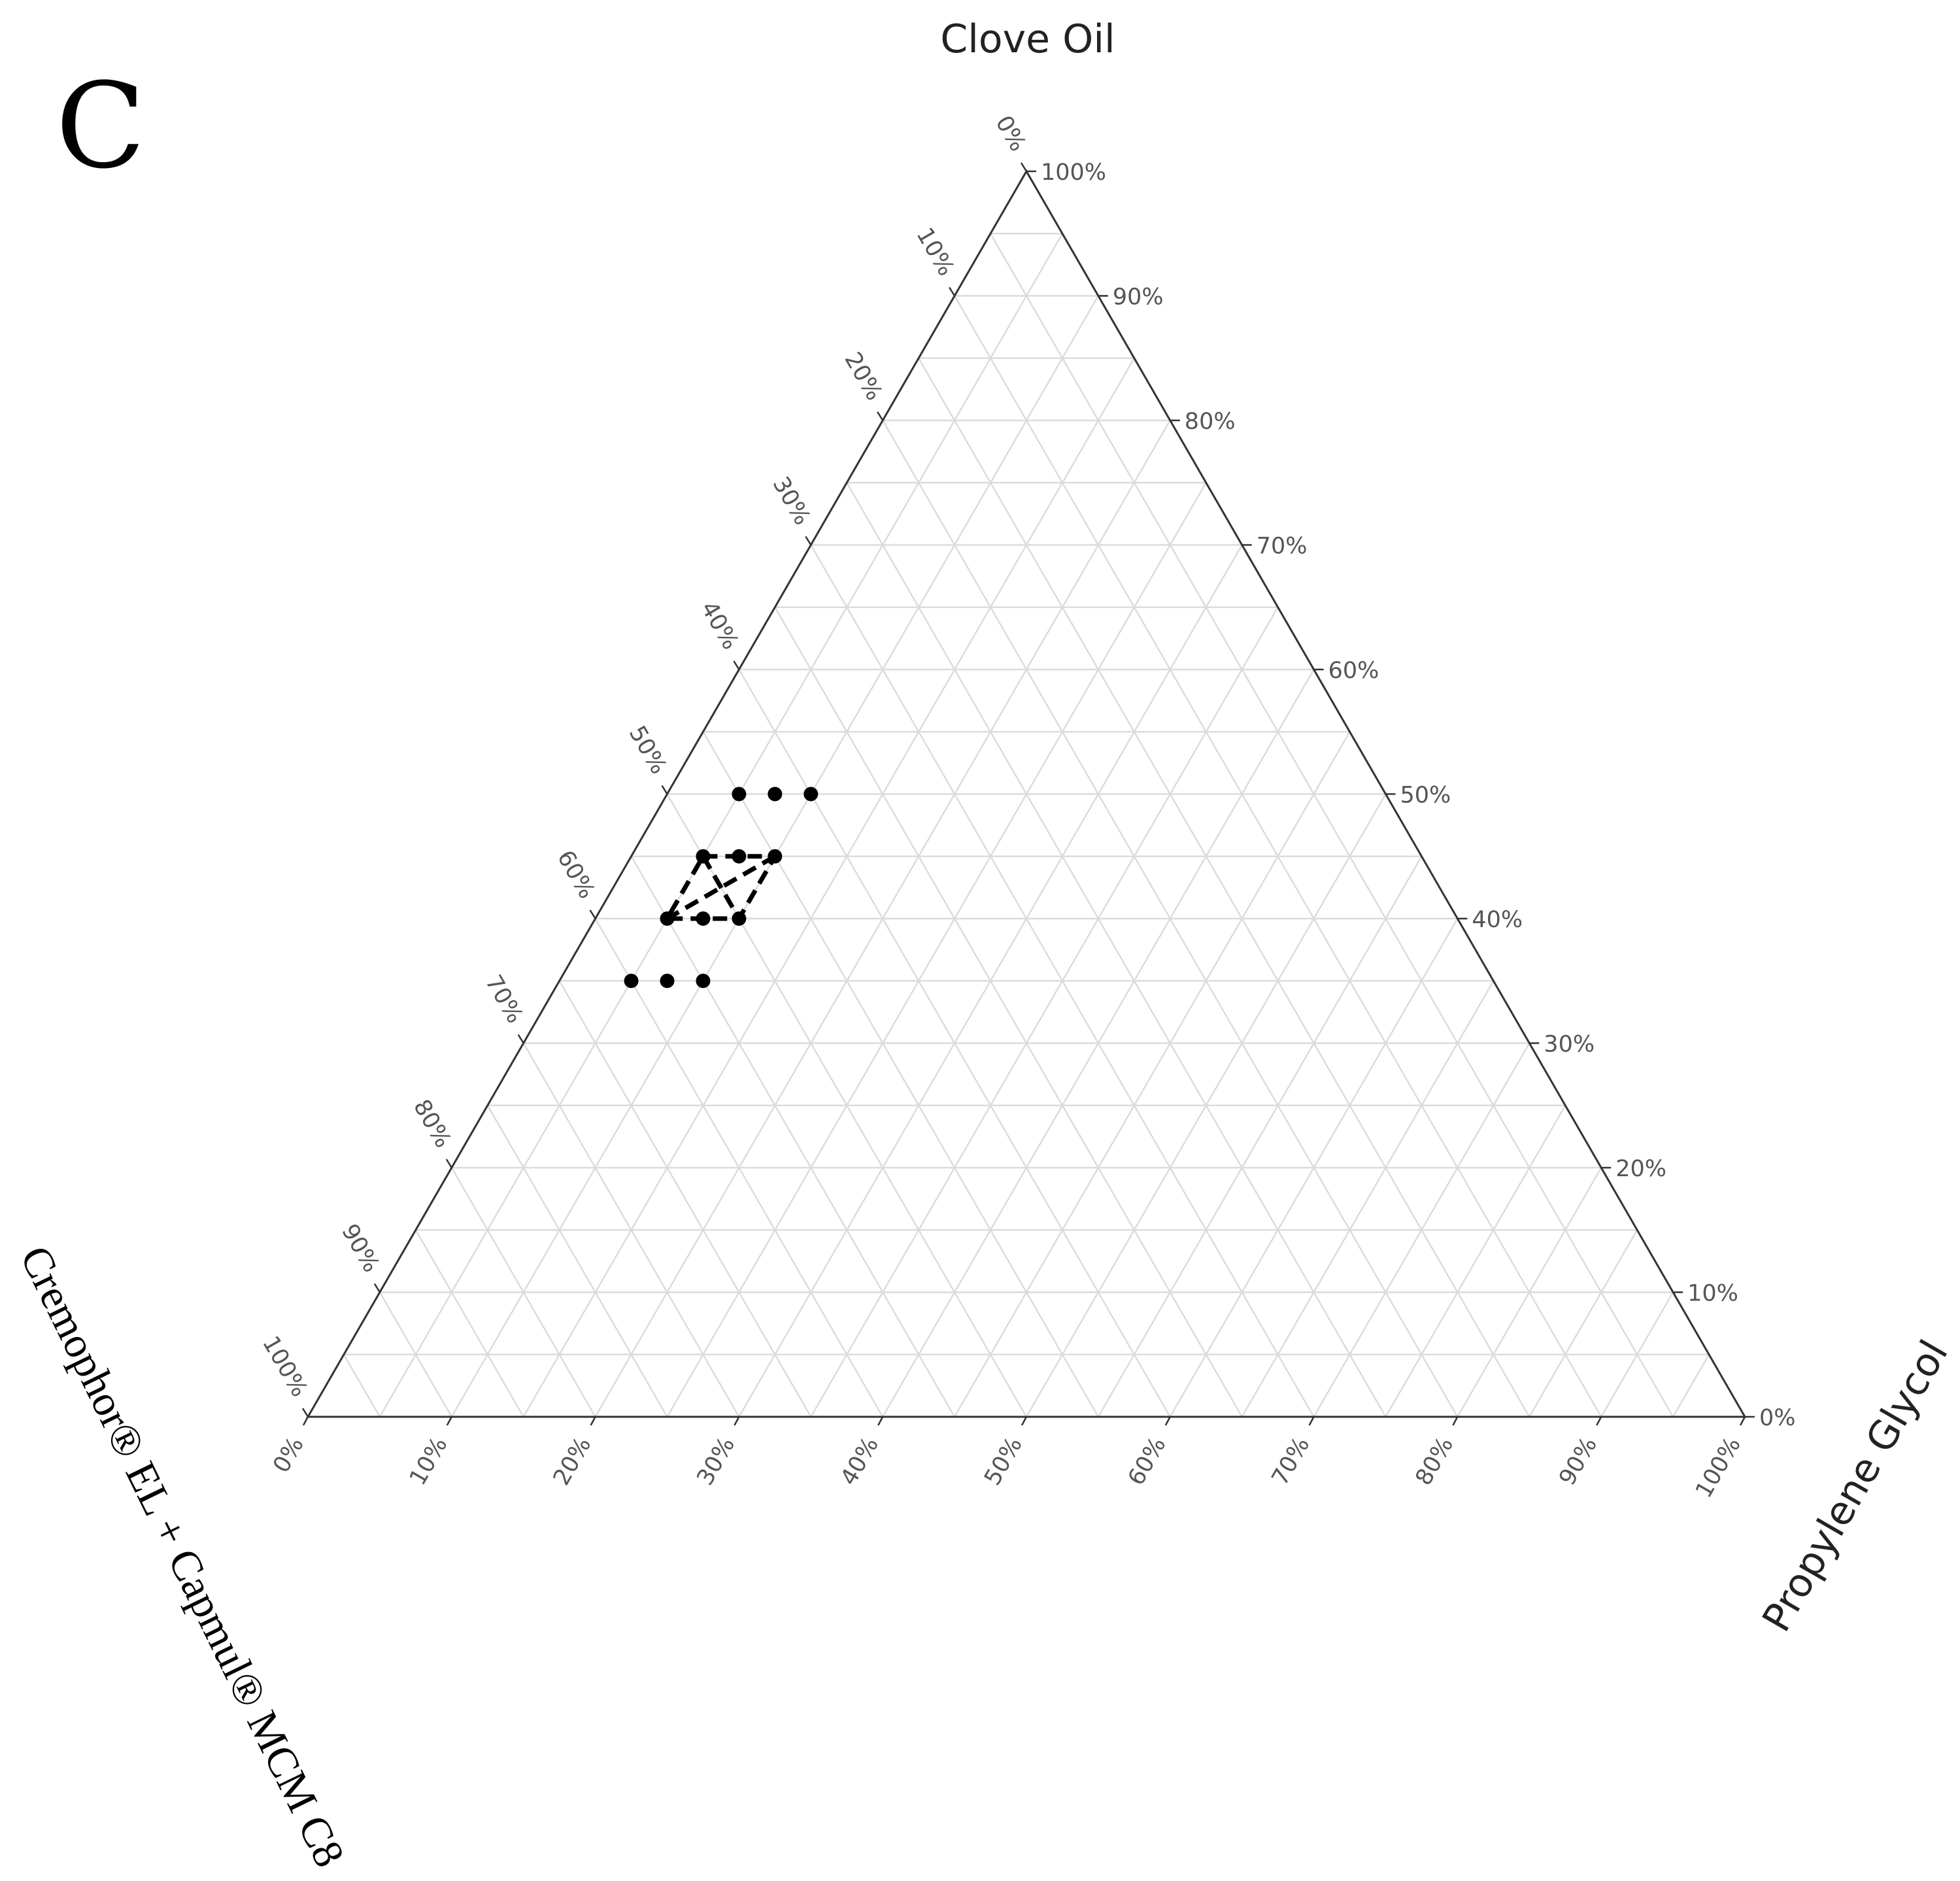  Describe the element at coordinates (1010, 133) in the screenshot. I see `tick-label-left-0: 0%` at that location.